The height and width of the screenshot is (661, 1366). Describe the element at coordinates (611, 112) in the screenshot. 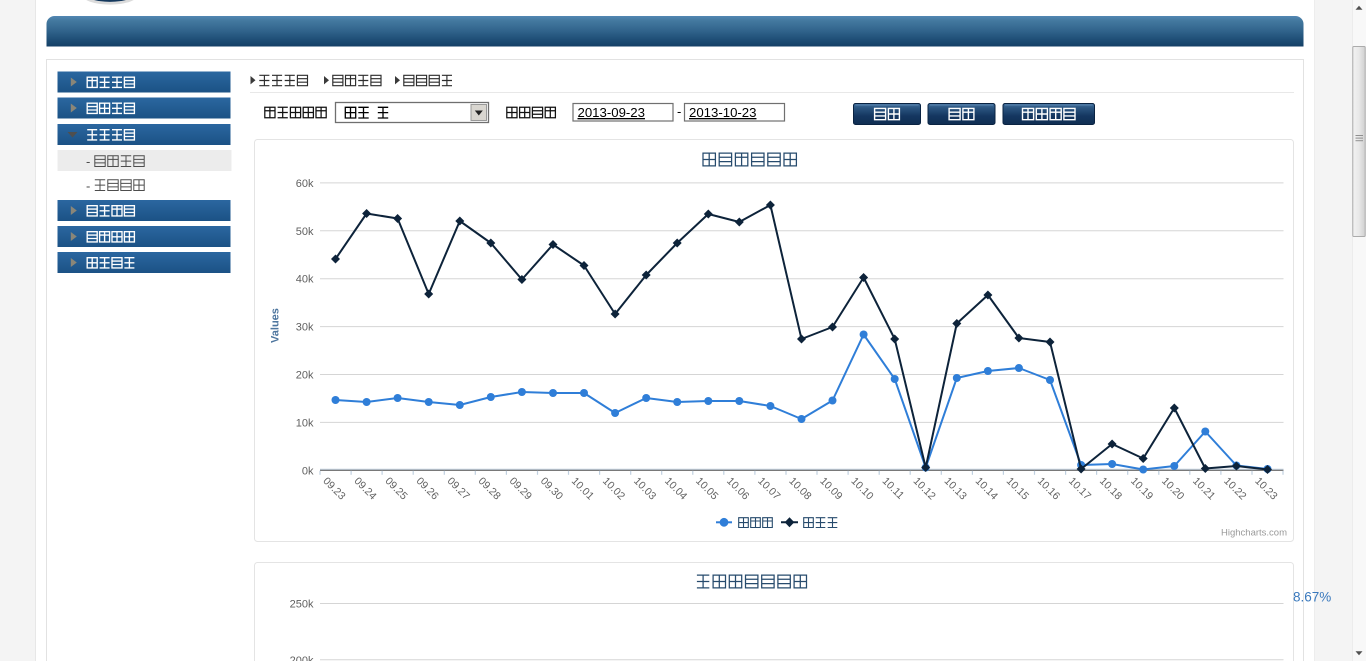

I see `svg-text: 2013-09-23` at that location.